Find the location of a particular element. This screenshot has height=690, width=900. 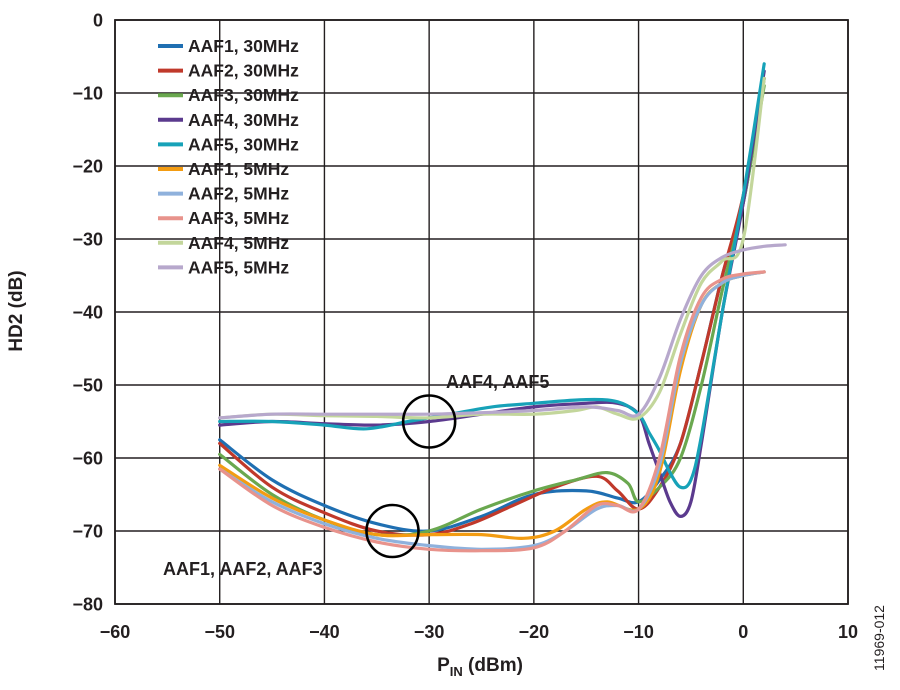

x-tick-labels: −60 −50 −40 −30 −20 −10 0 10 is located at coordinates (479, 632).